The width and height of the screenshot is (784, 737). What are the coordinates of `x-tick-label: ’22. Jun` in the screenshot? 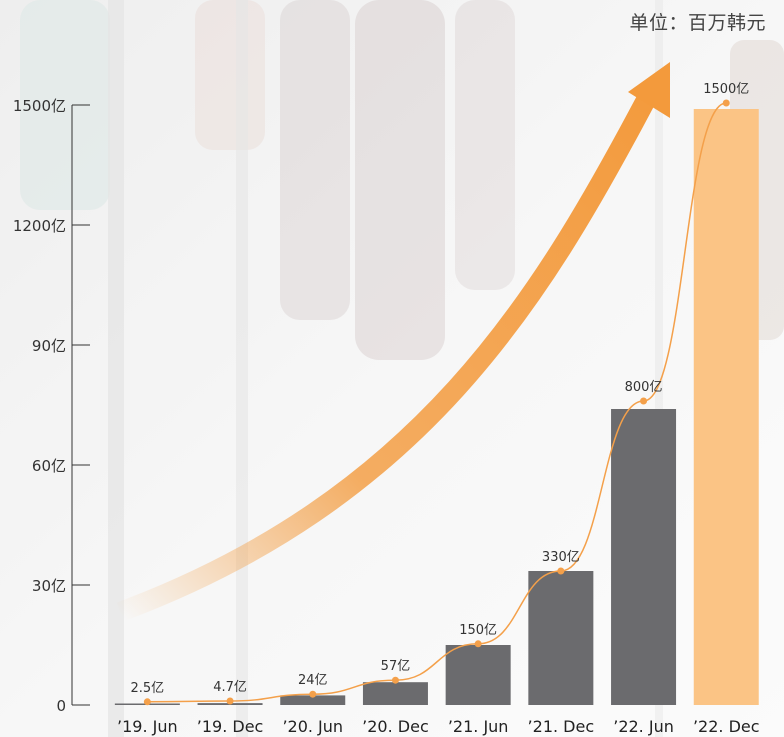 It's located at (643, 726).